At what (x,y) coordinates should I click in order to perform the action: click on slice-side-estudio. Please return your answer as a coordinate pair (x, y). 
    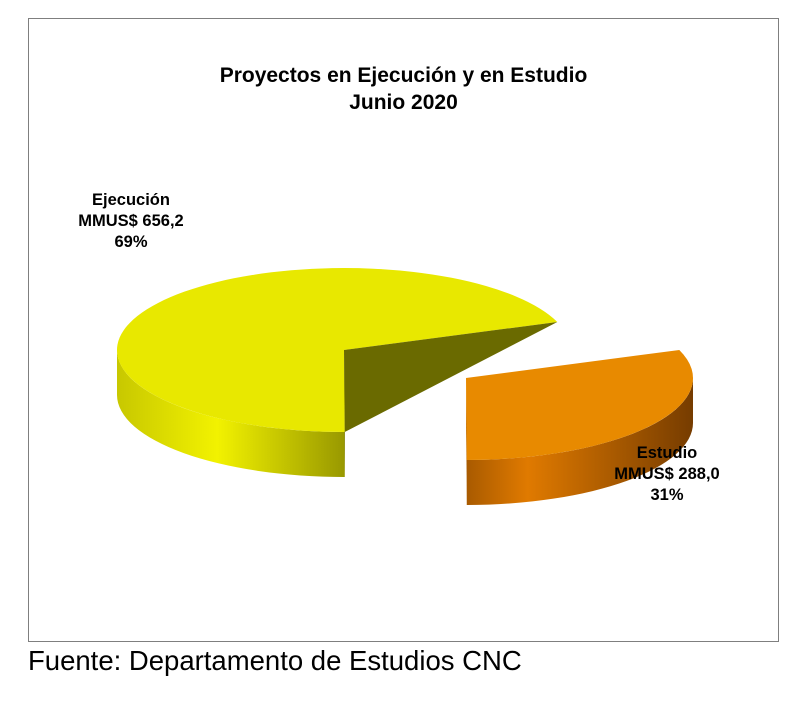
    Looking at the image, I should click on (579, 441).